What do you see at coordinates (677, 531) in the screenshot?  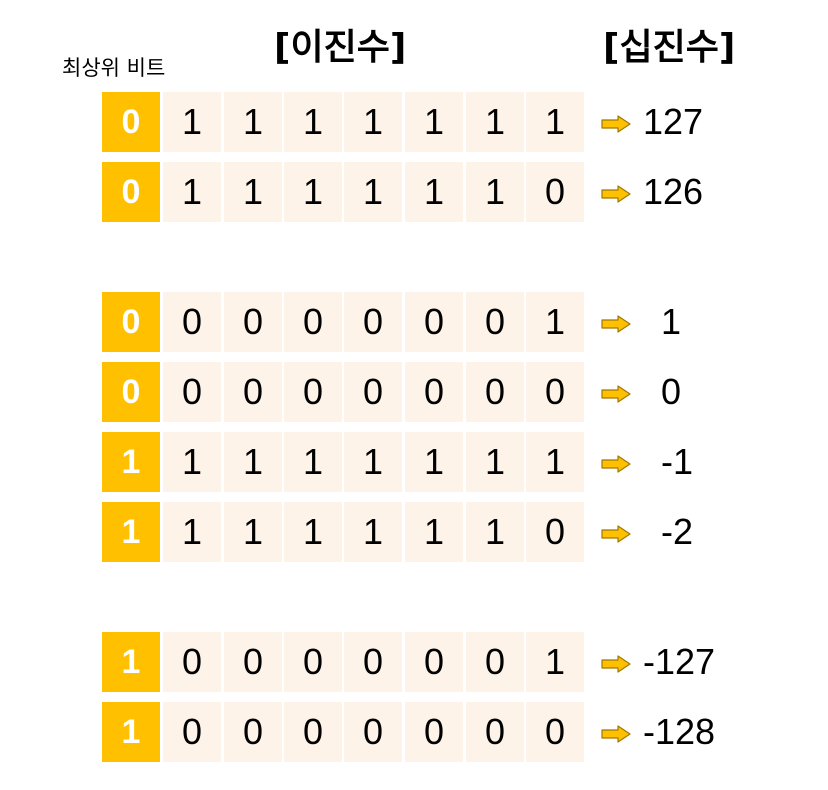 I see `decimal-value: -2` at bounding box center [677, 531].